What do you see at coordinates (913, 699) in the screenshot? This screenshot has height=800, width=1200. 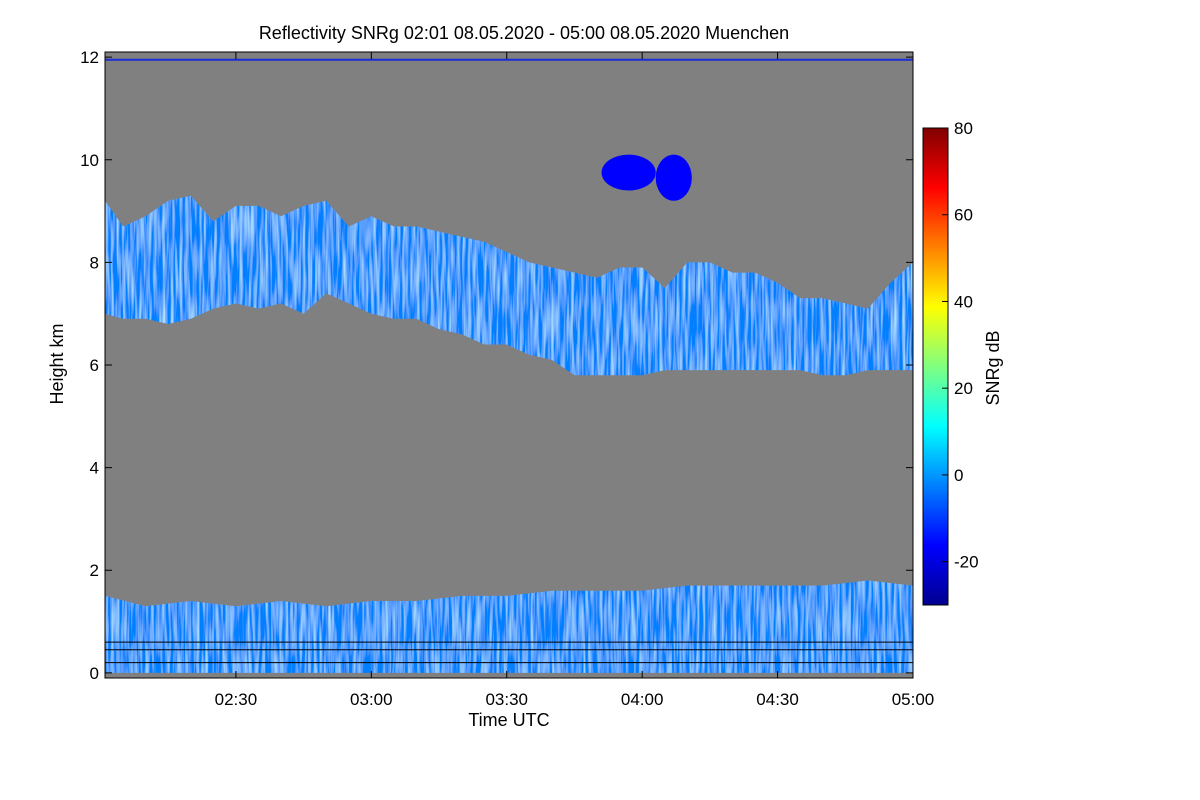 I see `x-tick-label: 05:00` at bounding box center [913, 699].